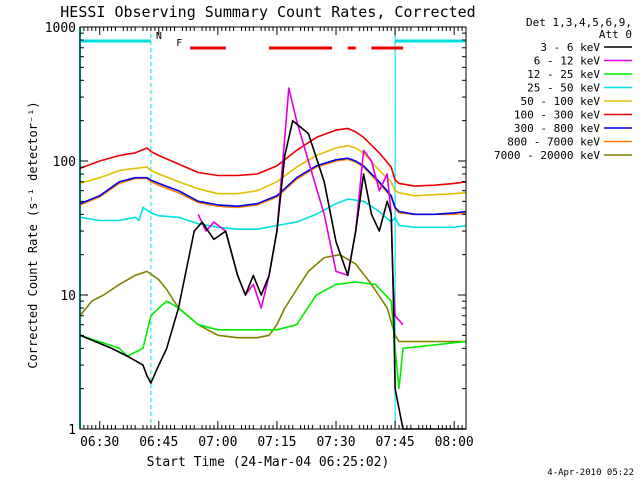  I want to click on flag-label-F: F, so click(179, 43).